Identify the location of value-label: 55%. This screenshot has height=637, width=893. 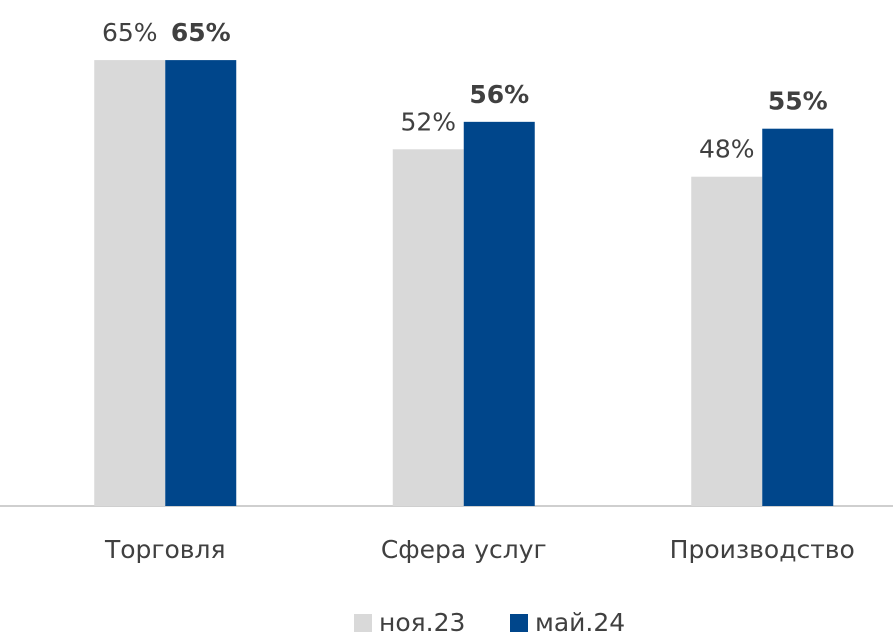
(798, 101).